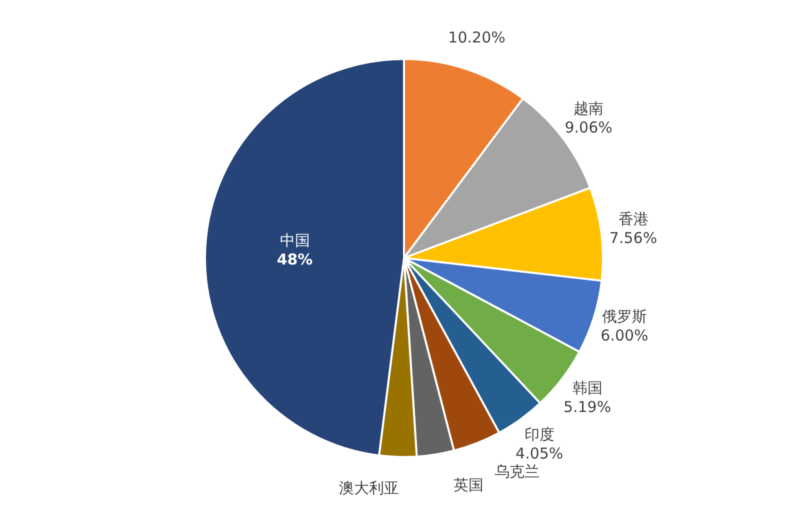  I want to click on data-label: 10.20%, so click(477, 37).